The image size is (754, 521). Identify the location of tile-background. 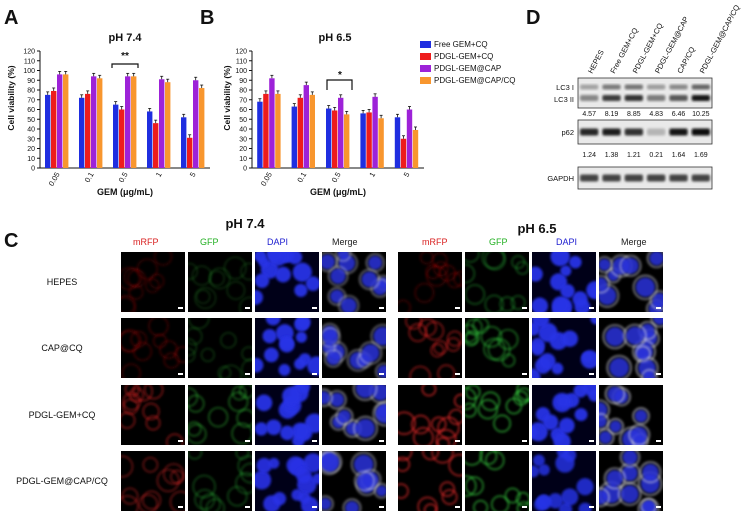
(153, 282).